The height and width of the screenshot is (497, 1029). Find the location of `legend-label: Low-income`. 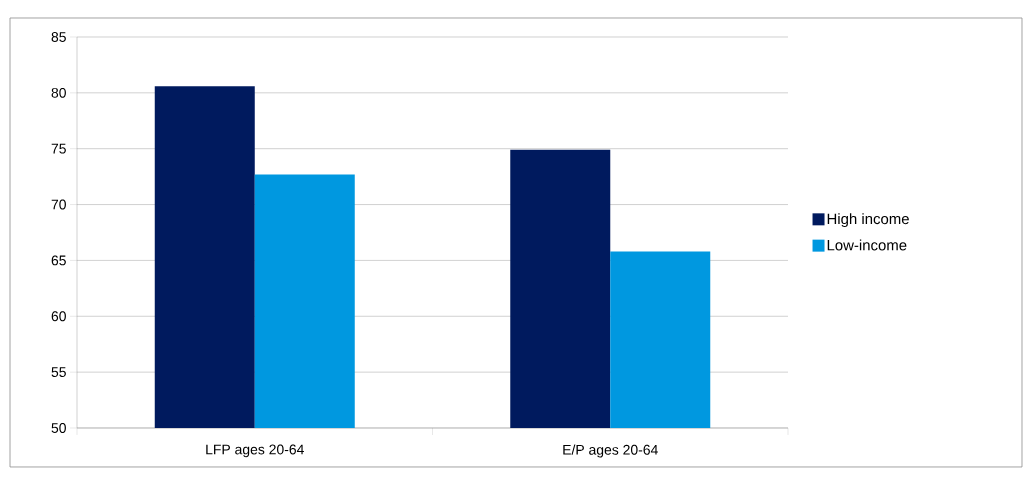

legend-label: Low-income is located at coordinates (867, 245).